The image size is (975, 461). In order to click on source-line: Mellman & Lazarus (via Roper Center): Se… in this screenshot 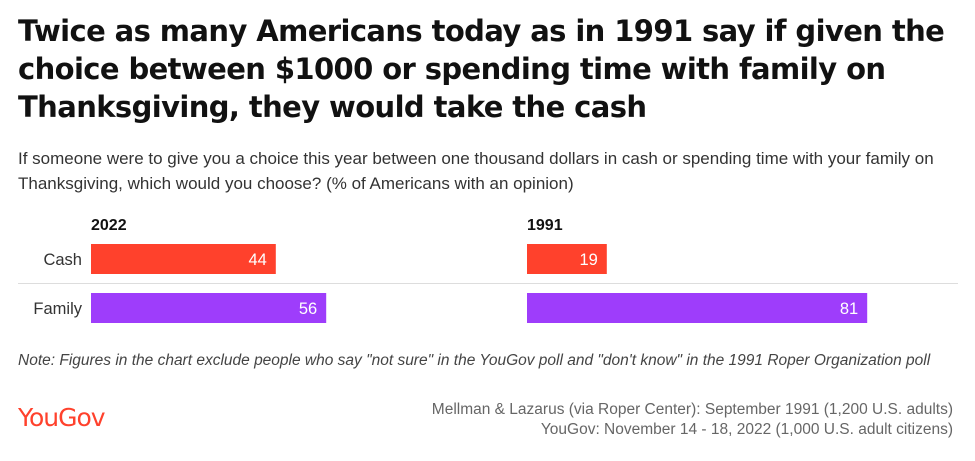, I will do `click(692, 409)`.